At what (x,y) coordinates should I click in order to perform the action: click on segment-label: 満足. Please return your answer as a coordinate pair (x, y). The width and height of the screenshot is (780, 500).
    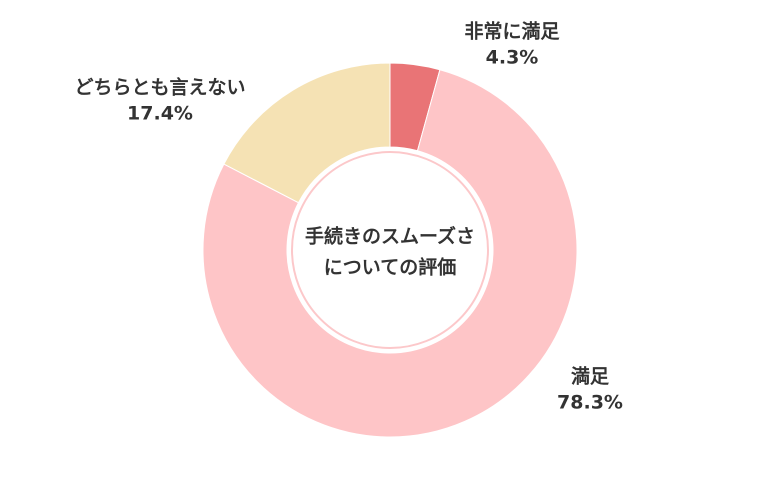
    Looking at the image, I should click on (590, 377).